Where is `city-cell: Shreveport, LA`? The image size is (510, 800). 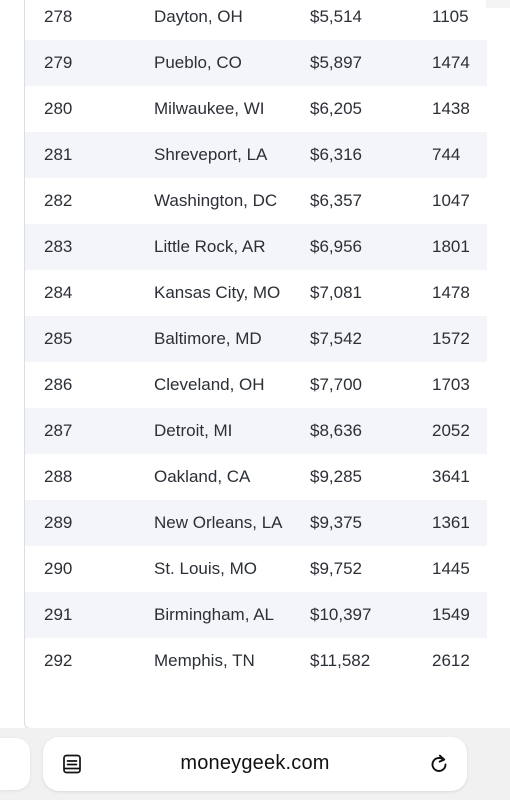 city-cell: Shreveport, LA is located at coordinates (232, 155).